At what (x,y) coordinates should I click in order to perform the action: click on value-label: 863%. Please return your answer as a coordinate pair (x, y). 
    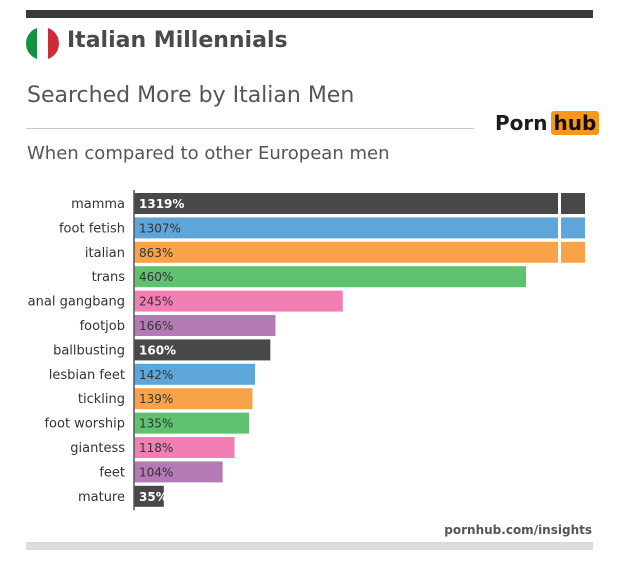
    Looking at the image, I should click on (156, 253).